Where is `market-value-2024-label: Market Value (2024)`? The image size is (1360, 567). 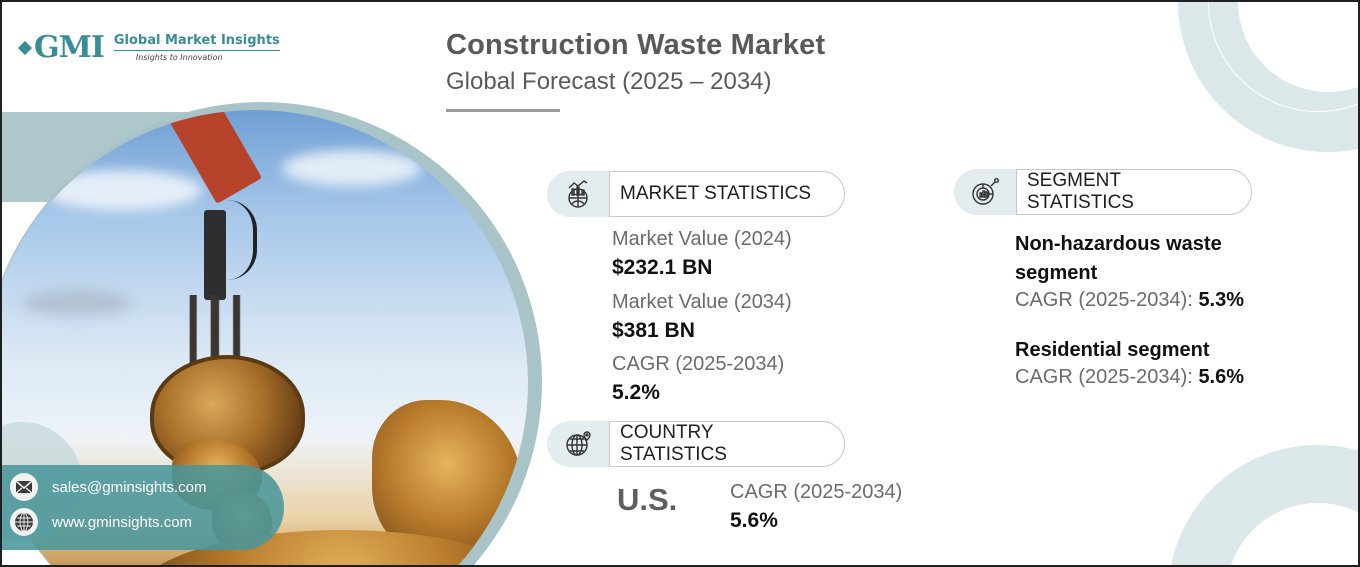 market-value-2024-label: Market Value (2024) is located at coordinates (702, 239).